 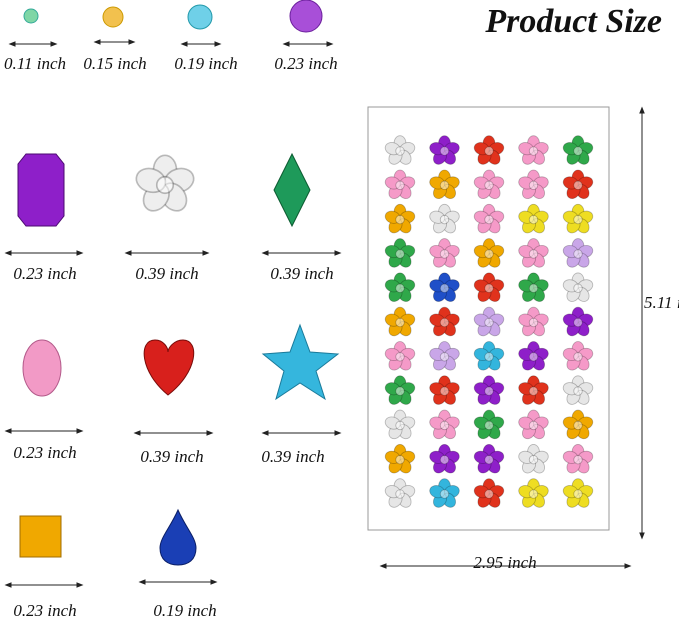 What do you see at coordinates (661, 302) in the screenshot?
I see `height-label: 5.11 inch` at bounding box center [661, 302].